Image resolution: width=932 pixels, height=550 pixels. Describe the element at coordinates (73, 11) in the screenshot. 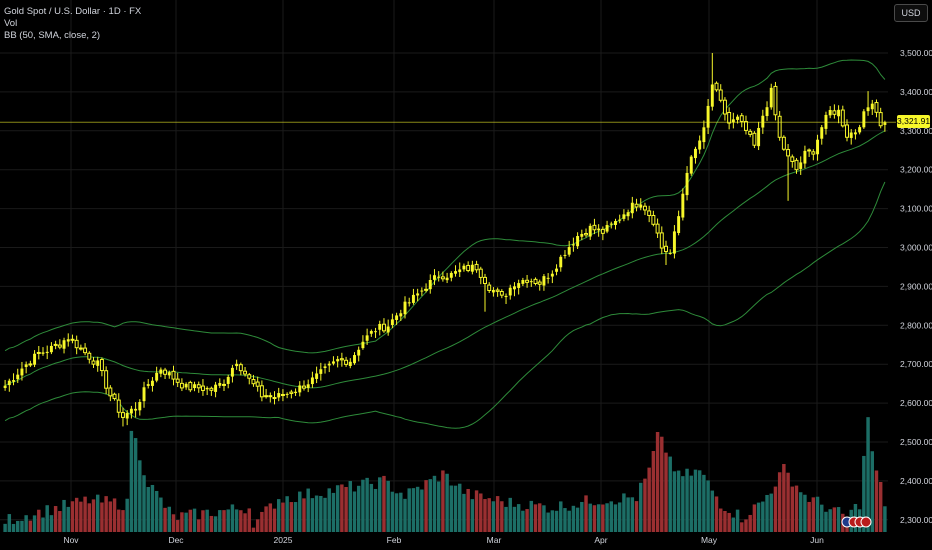

I see `symbol-title: Gold Spot / U.S. Dollar · 1D · FX` at that location.